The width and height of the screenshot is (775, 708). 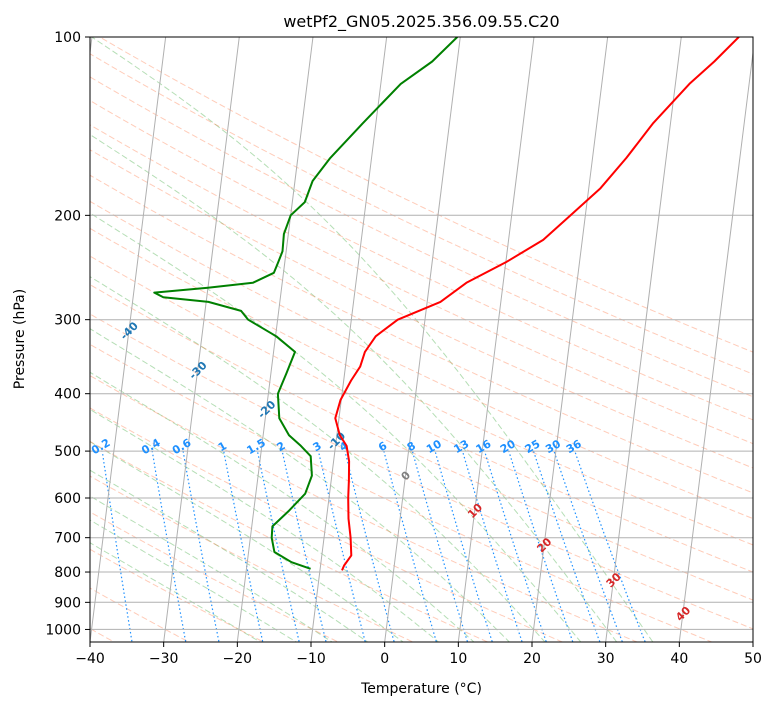 What do you see at coordinates (418, 654) in the screenshot?
I see `x-axis: −40 −30 −20 −10 0 10 20 30 40 50` at bounding box center [418, 654].